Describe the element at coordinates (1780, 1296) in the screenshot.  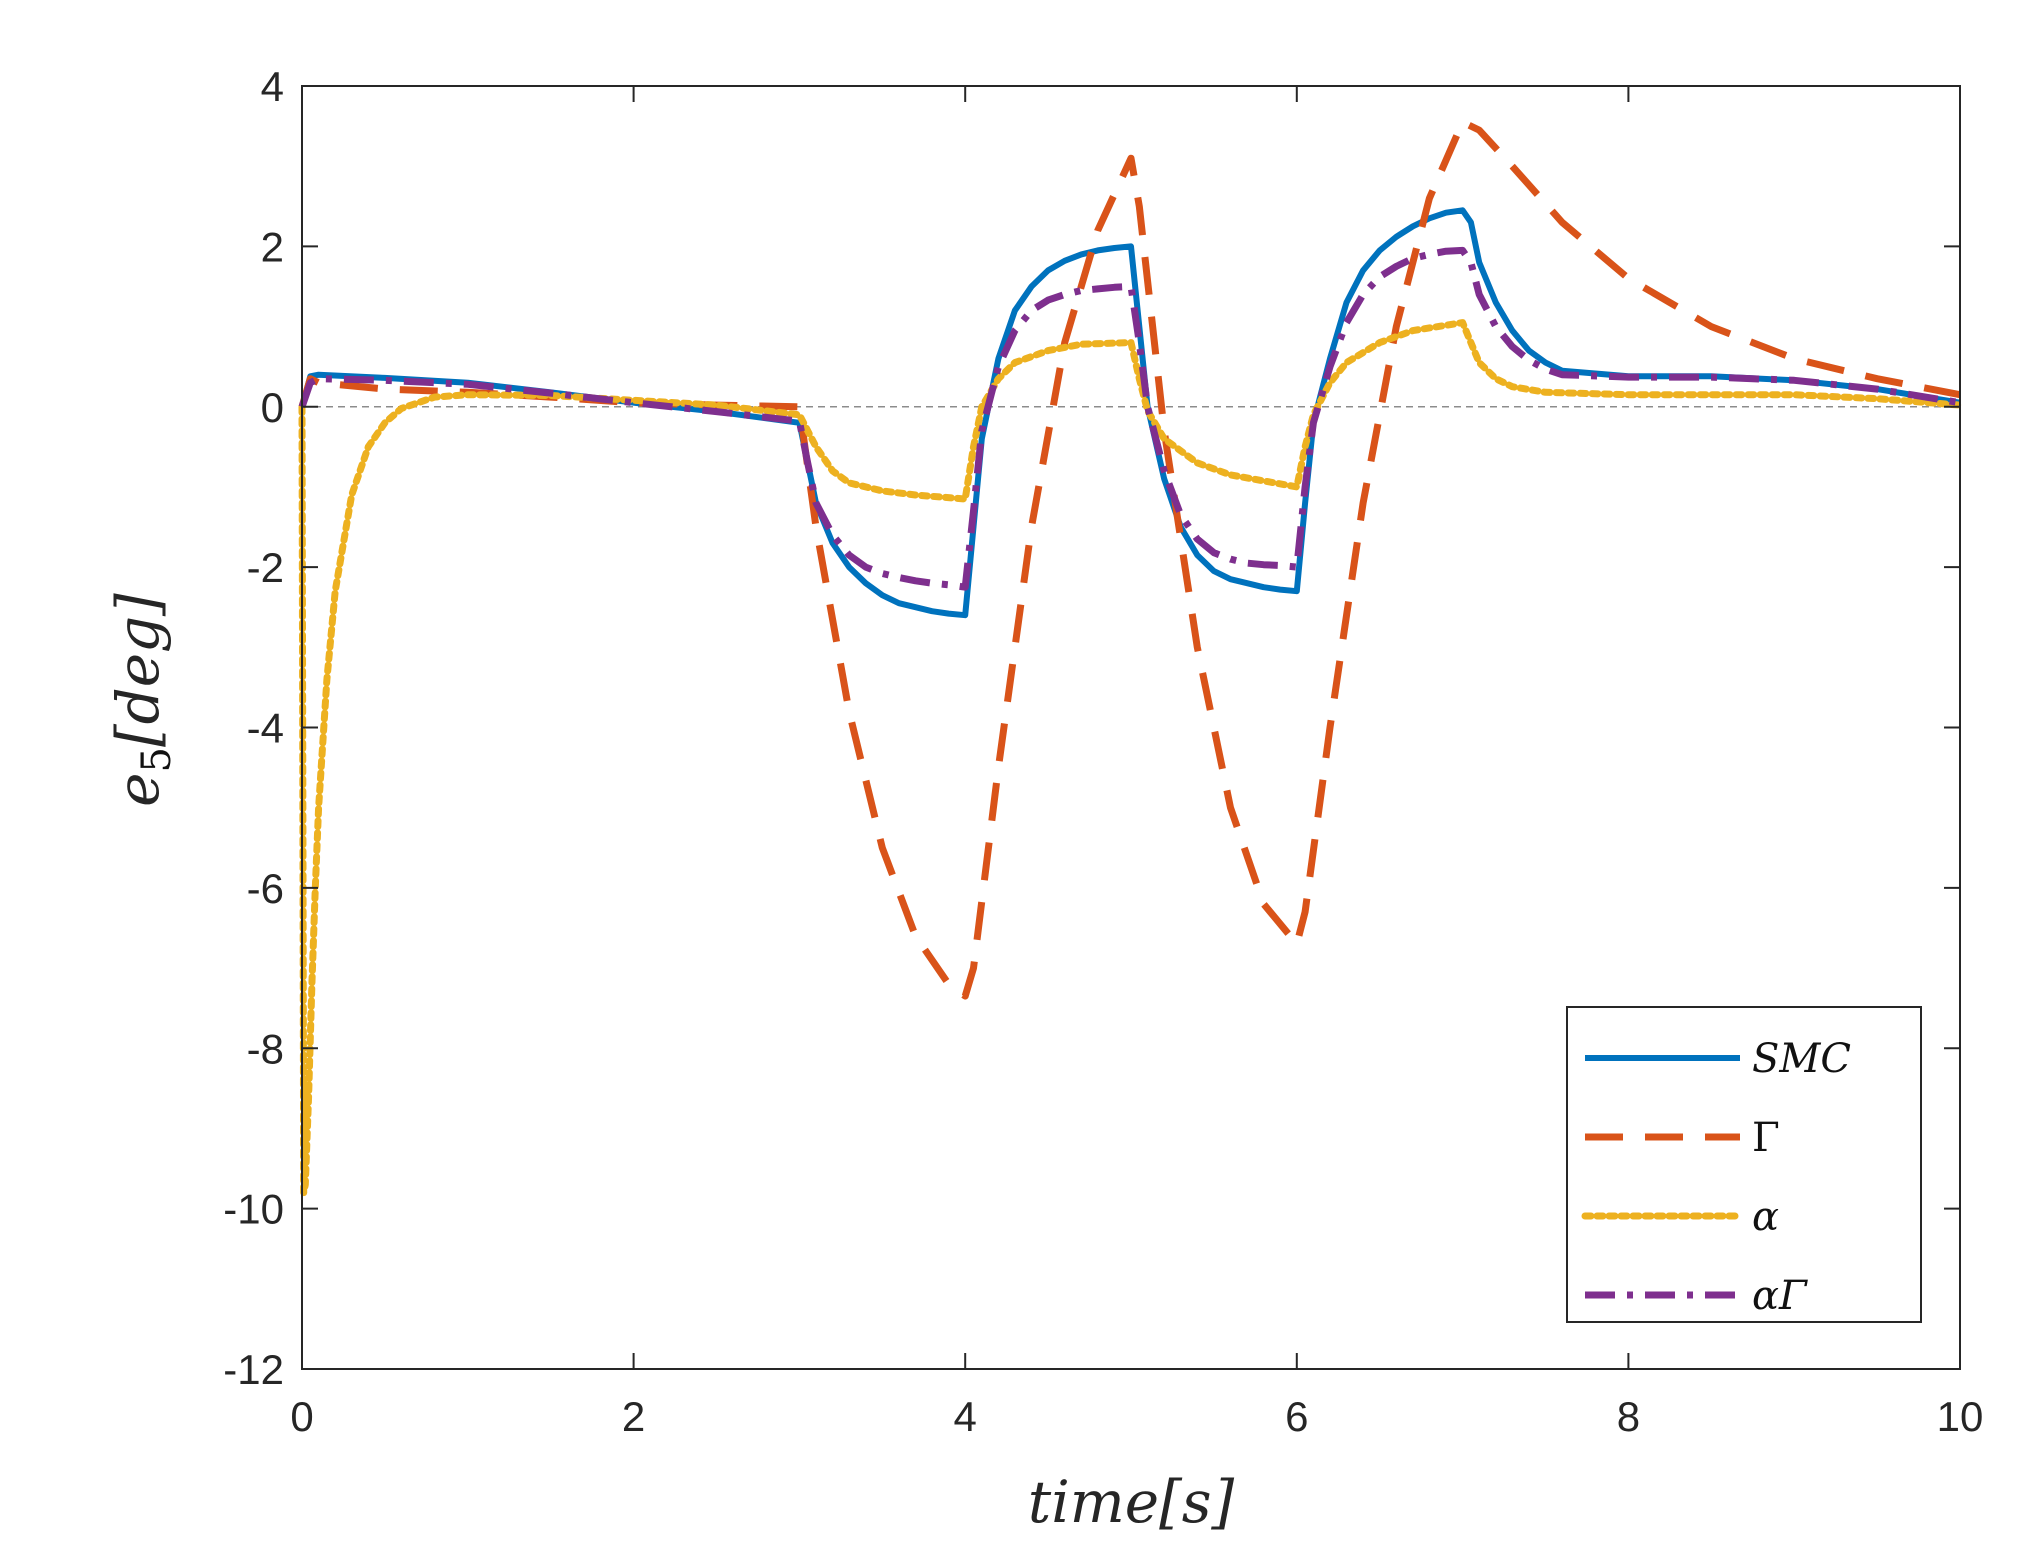
I see `legend-label-3: αΓ` at that location.